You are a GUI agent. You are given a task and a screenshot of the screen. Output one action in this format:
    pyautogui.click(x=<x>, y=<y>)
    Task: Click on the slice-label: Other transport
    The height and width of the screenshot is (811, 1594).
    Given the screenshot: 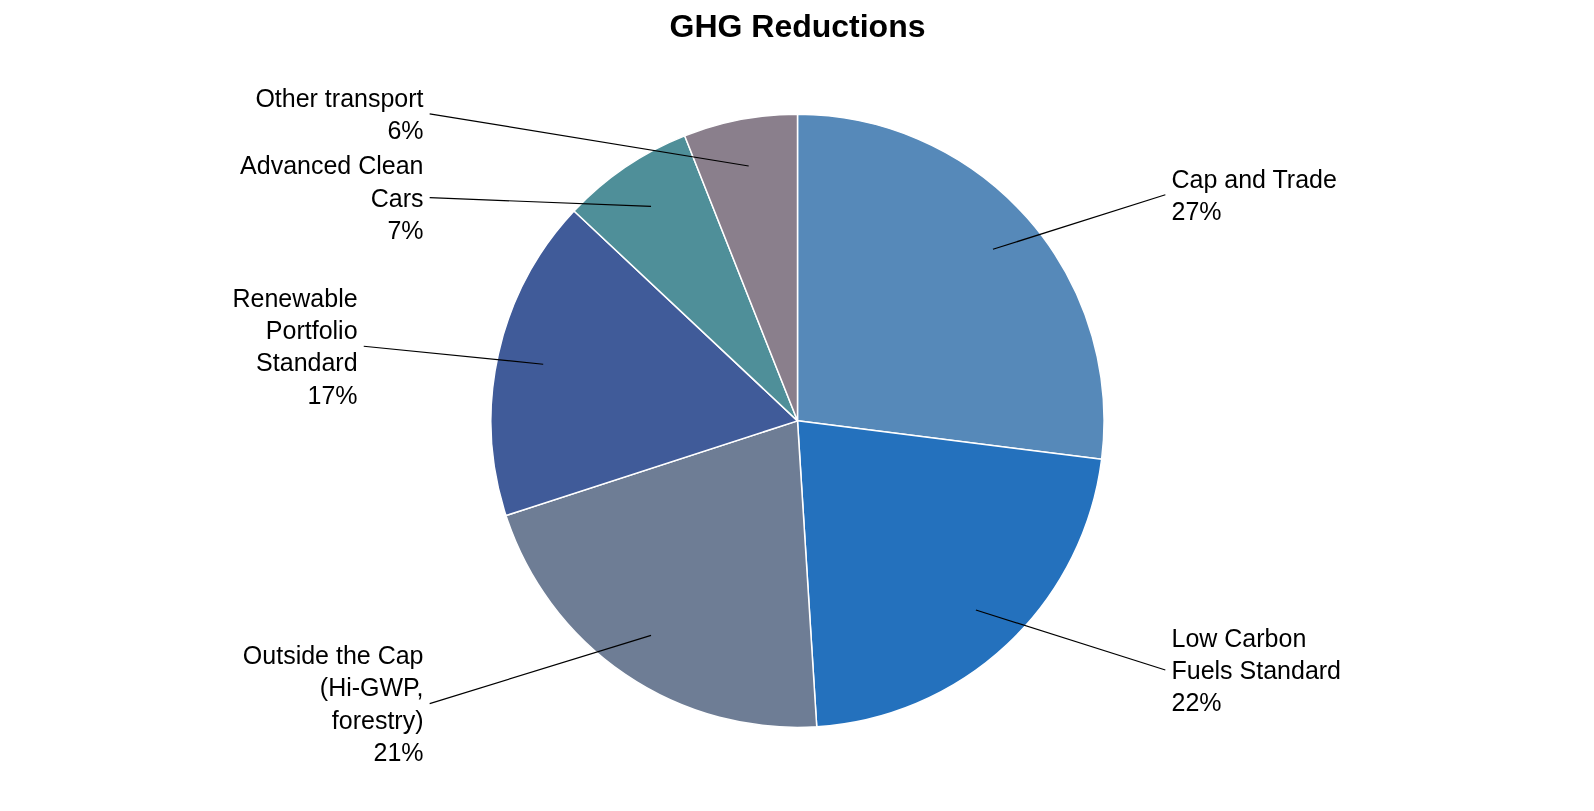 What is the action you would take?
    pyautogui.click(x=339, y=97)
    